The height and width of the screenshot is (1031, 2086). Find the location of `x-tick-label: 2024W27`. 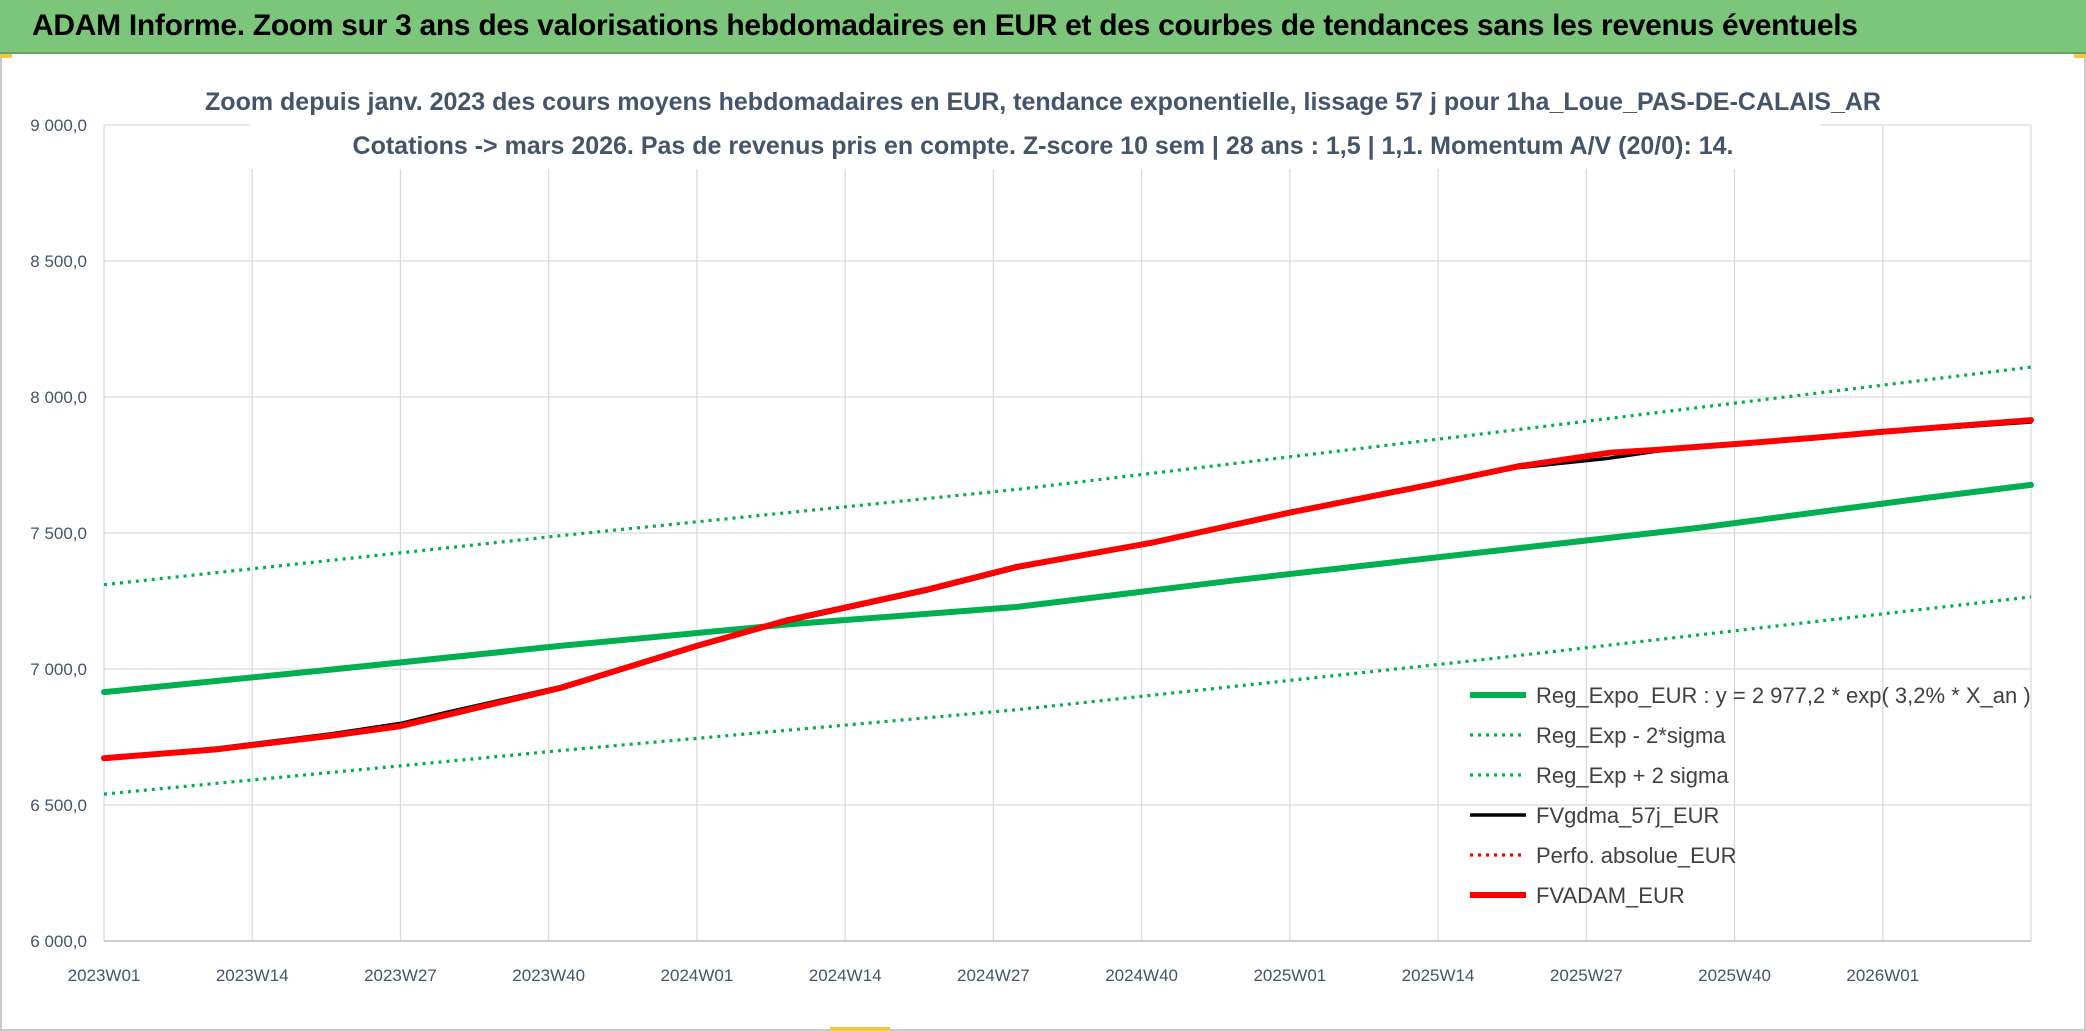

x-tick-label: 2024W27 is located at coordinates (993, 975).